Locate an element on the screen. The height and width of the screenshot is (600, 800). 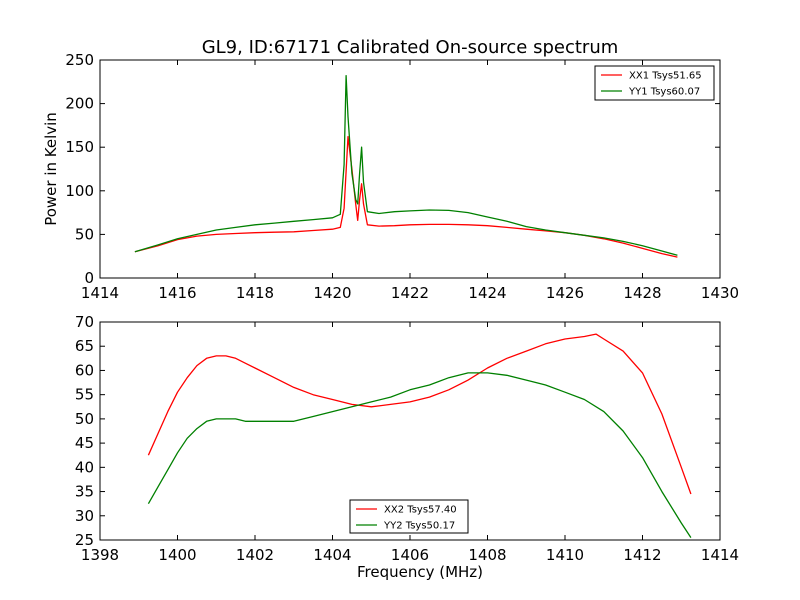
legend-label-1-1: YY2 Tsys50.17 is located at coordinates (419, 526).